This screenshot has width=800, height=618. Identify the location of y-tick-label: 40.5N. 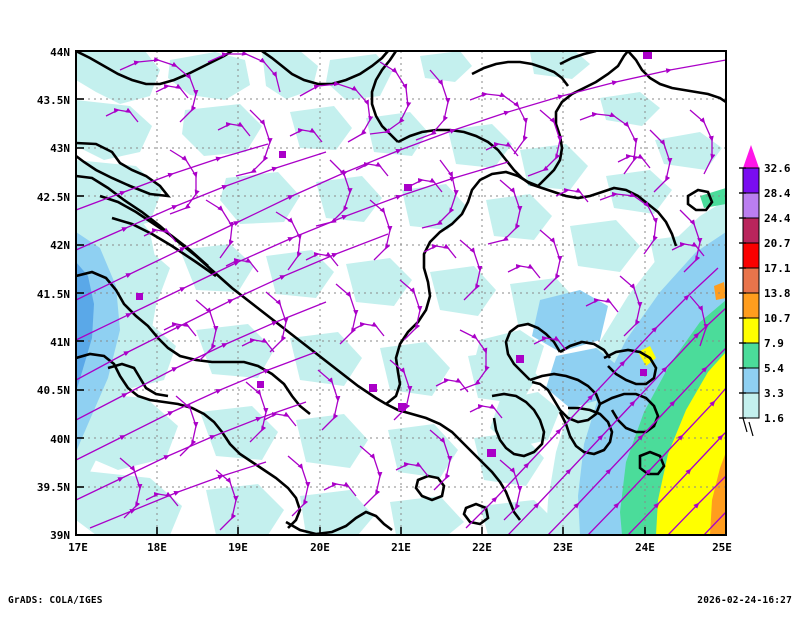
(53, 390).